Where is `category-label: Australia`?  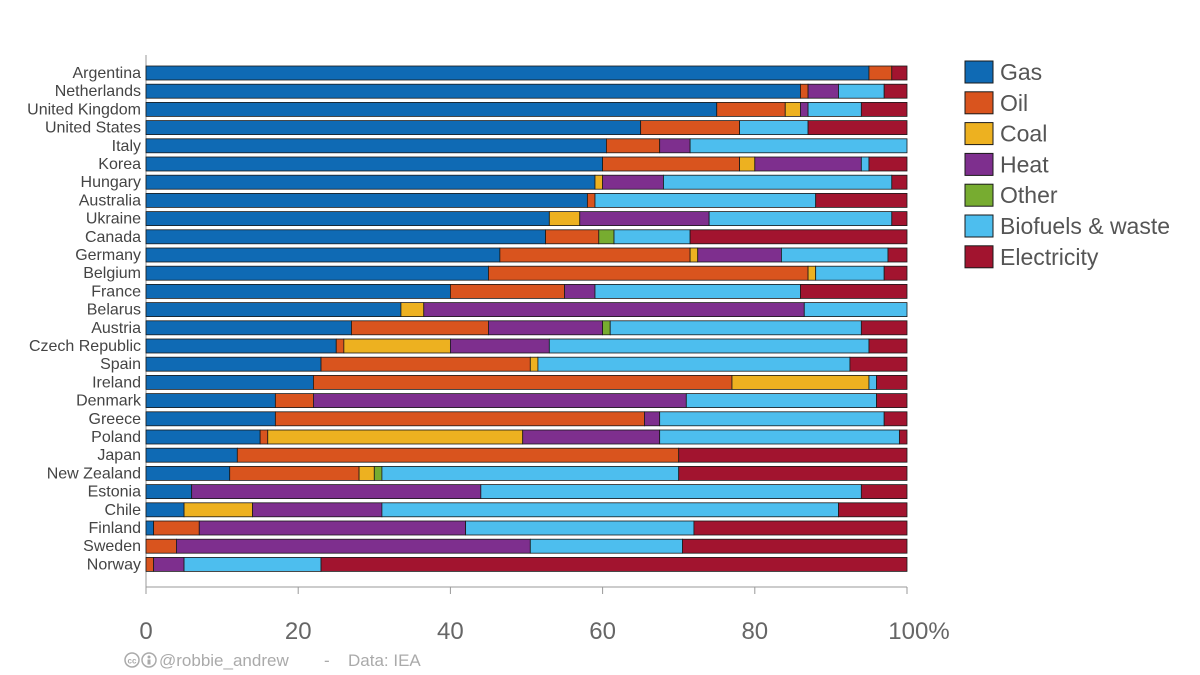
category-label: Australia is located at coordinates (110, 200).